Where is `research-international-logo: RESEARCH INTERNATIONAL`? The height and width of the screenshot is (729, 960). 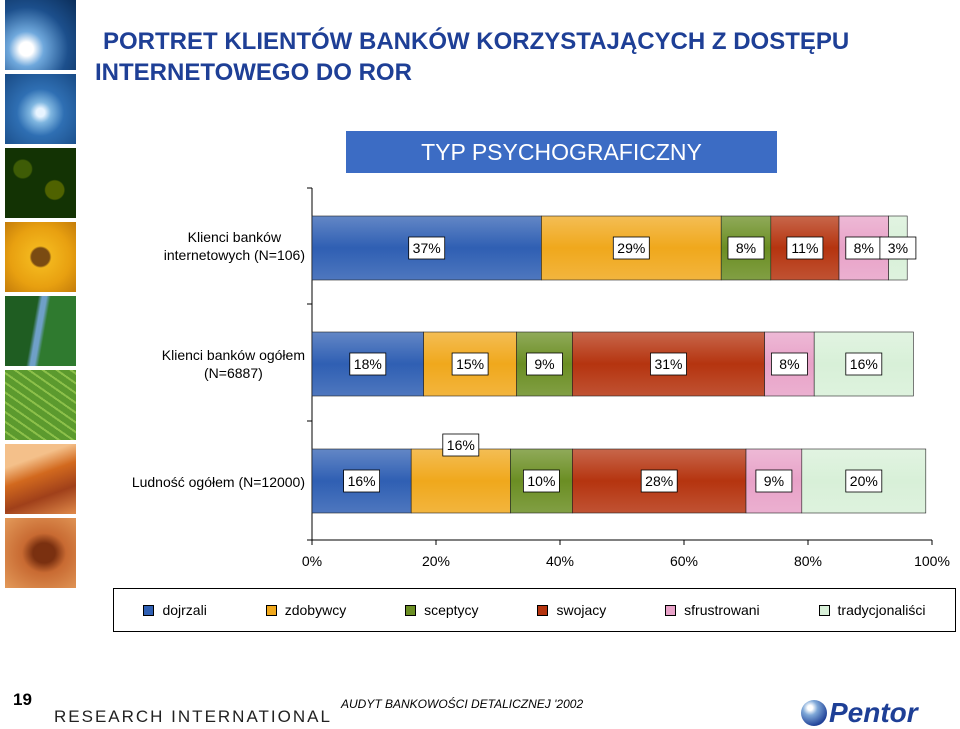 research-international-logo: RESEARCH INTERNATIONAL is located at coordinates (193, 716).